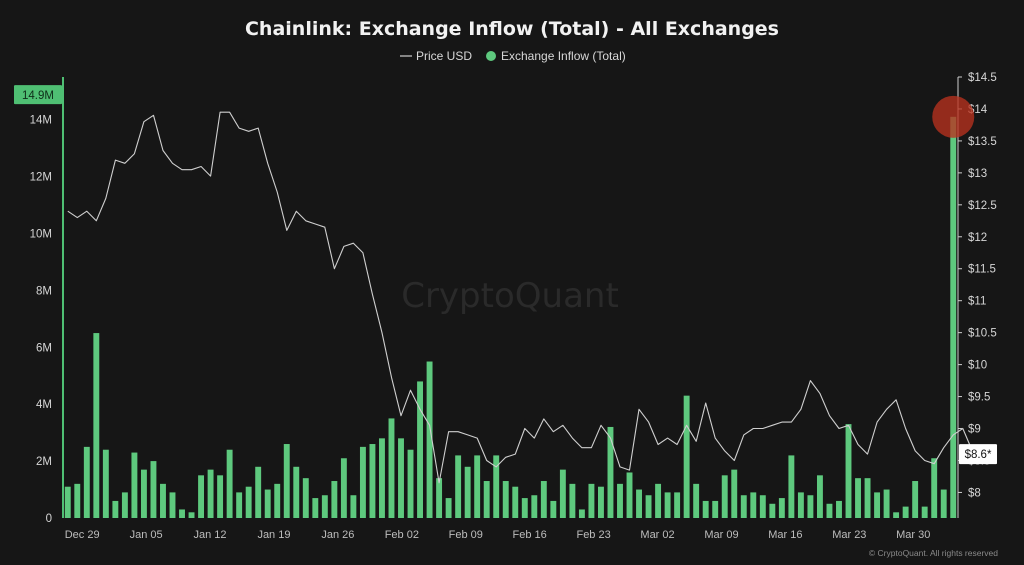 The image size is (1024, 565). Describe the element at coordinates (491, 56) in the screenshot. I see `legend-inflow-marker` at that location.